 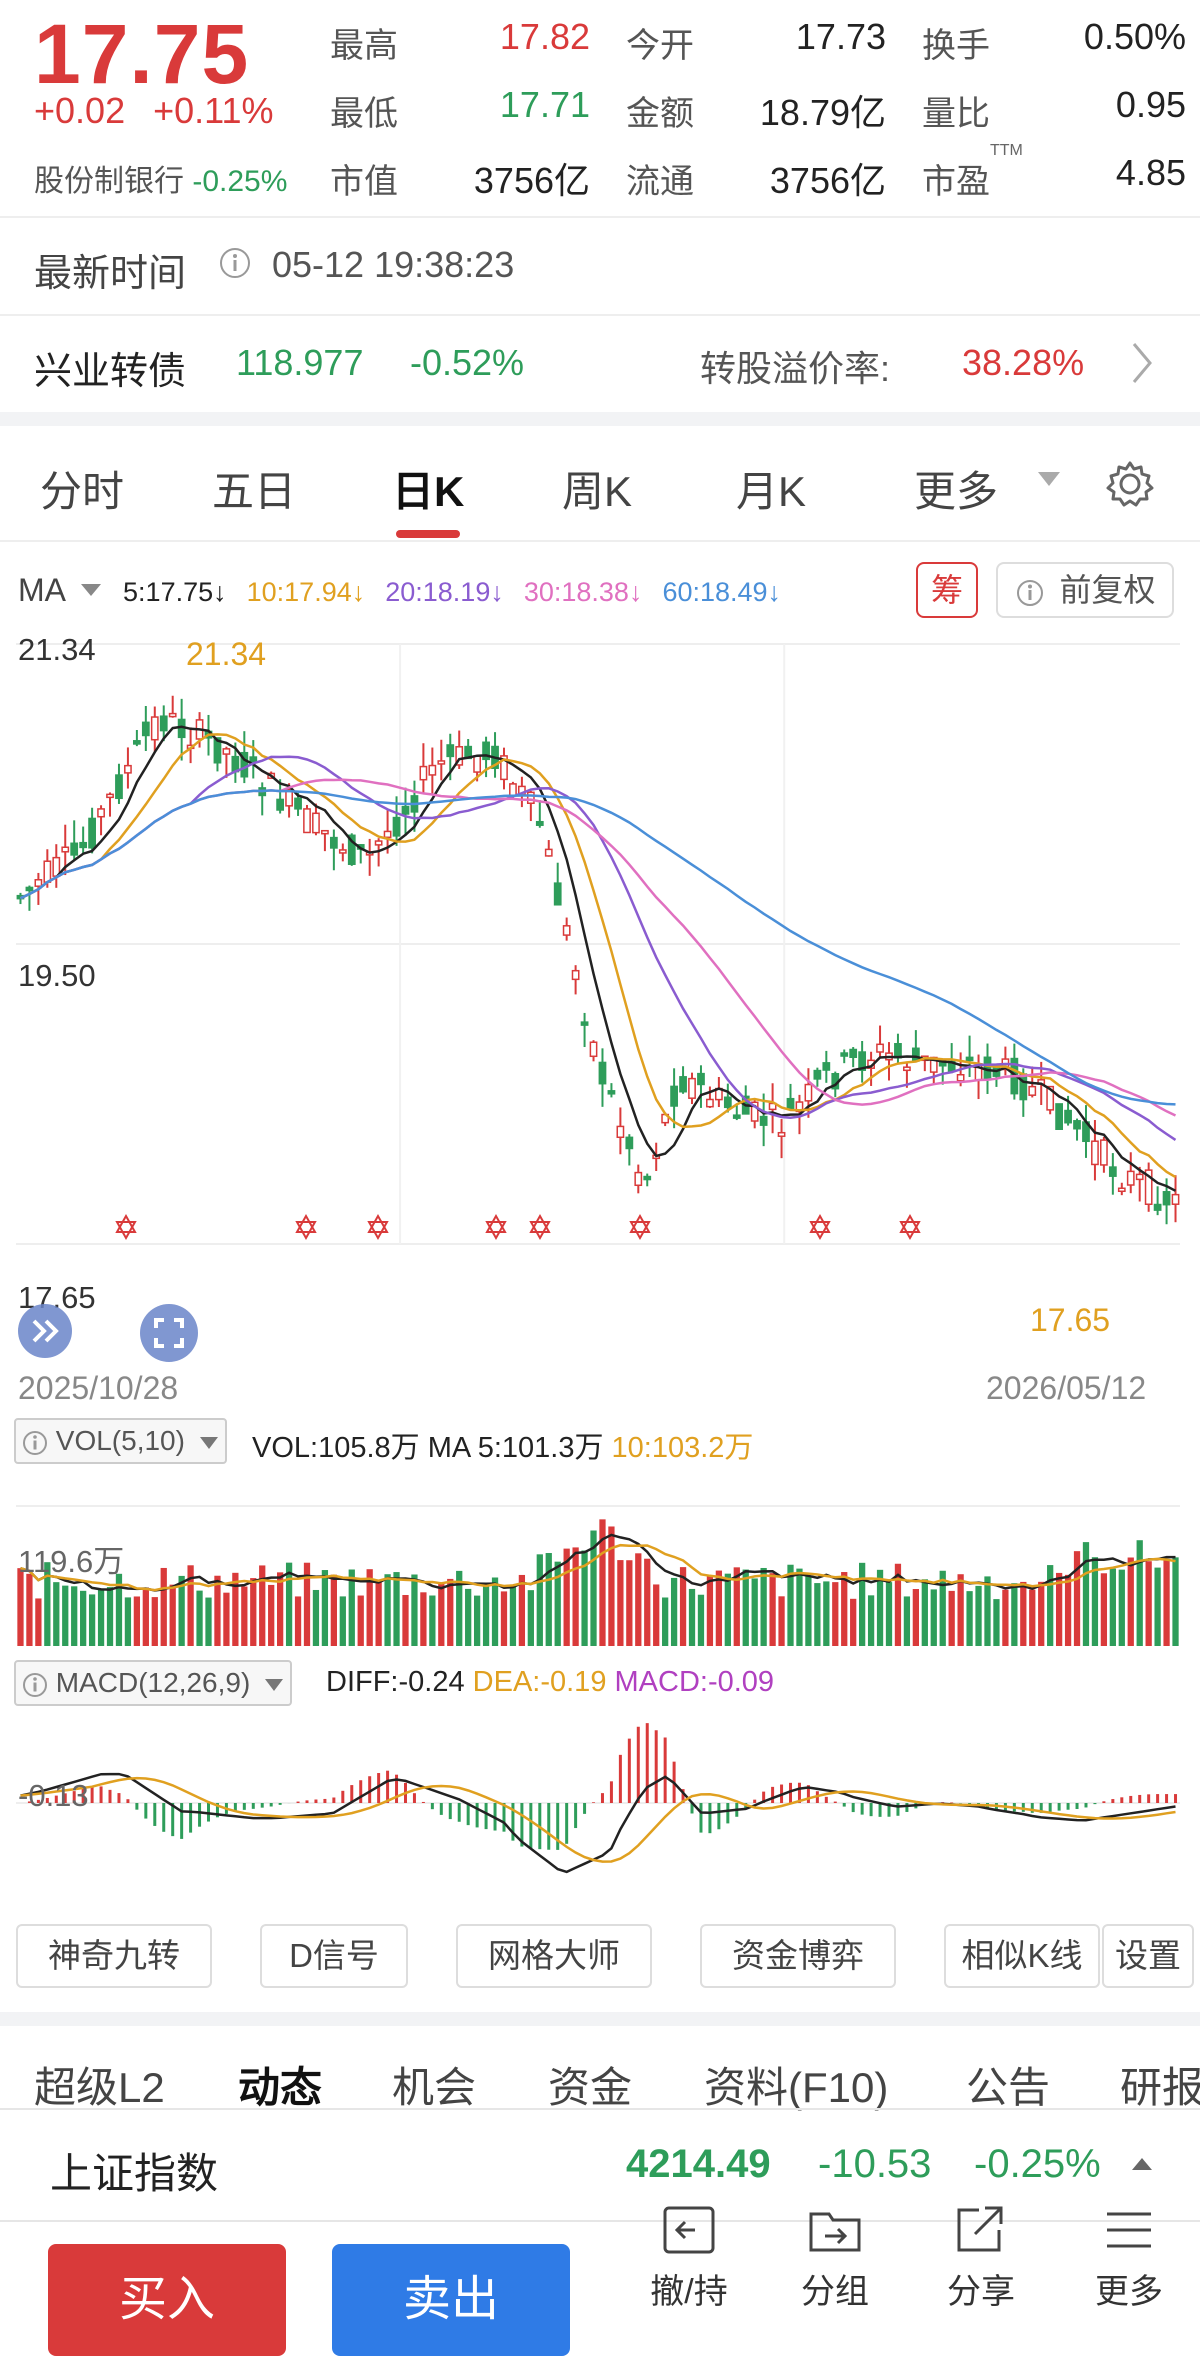 I want to click on buy-button: 买入, so click(x=167, y=2300).